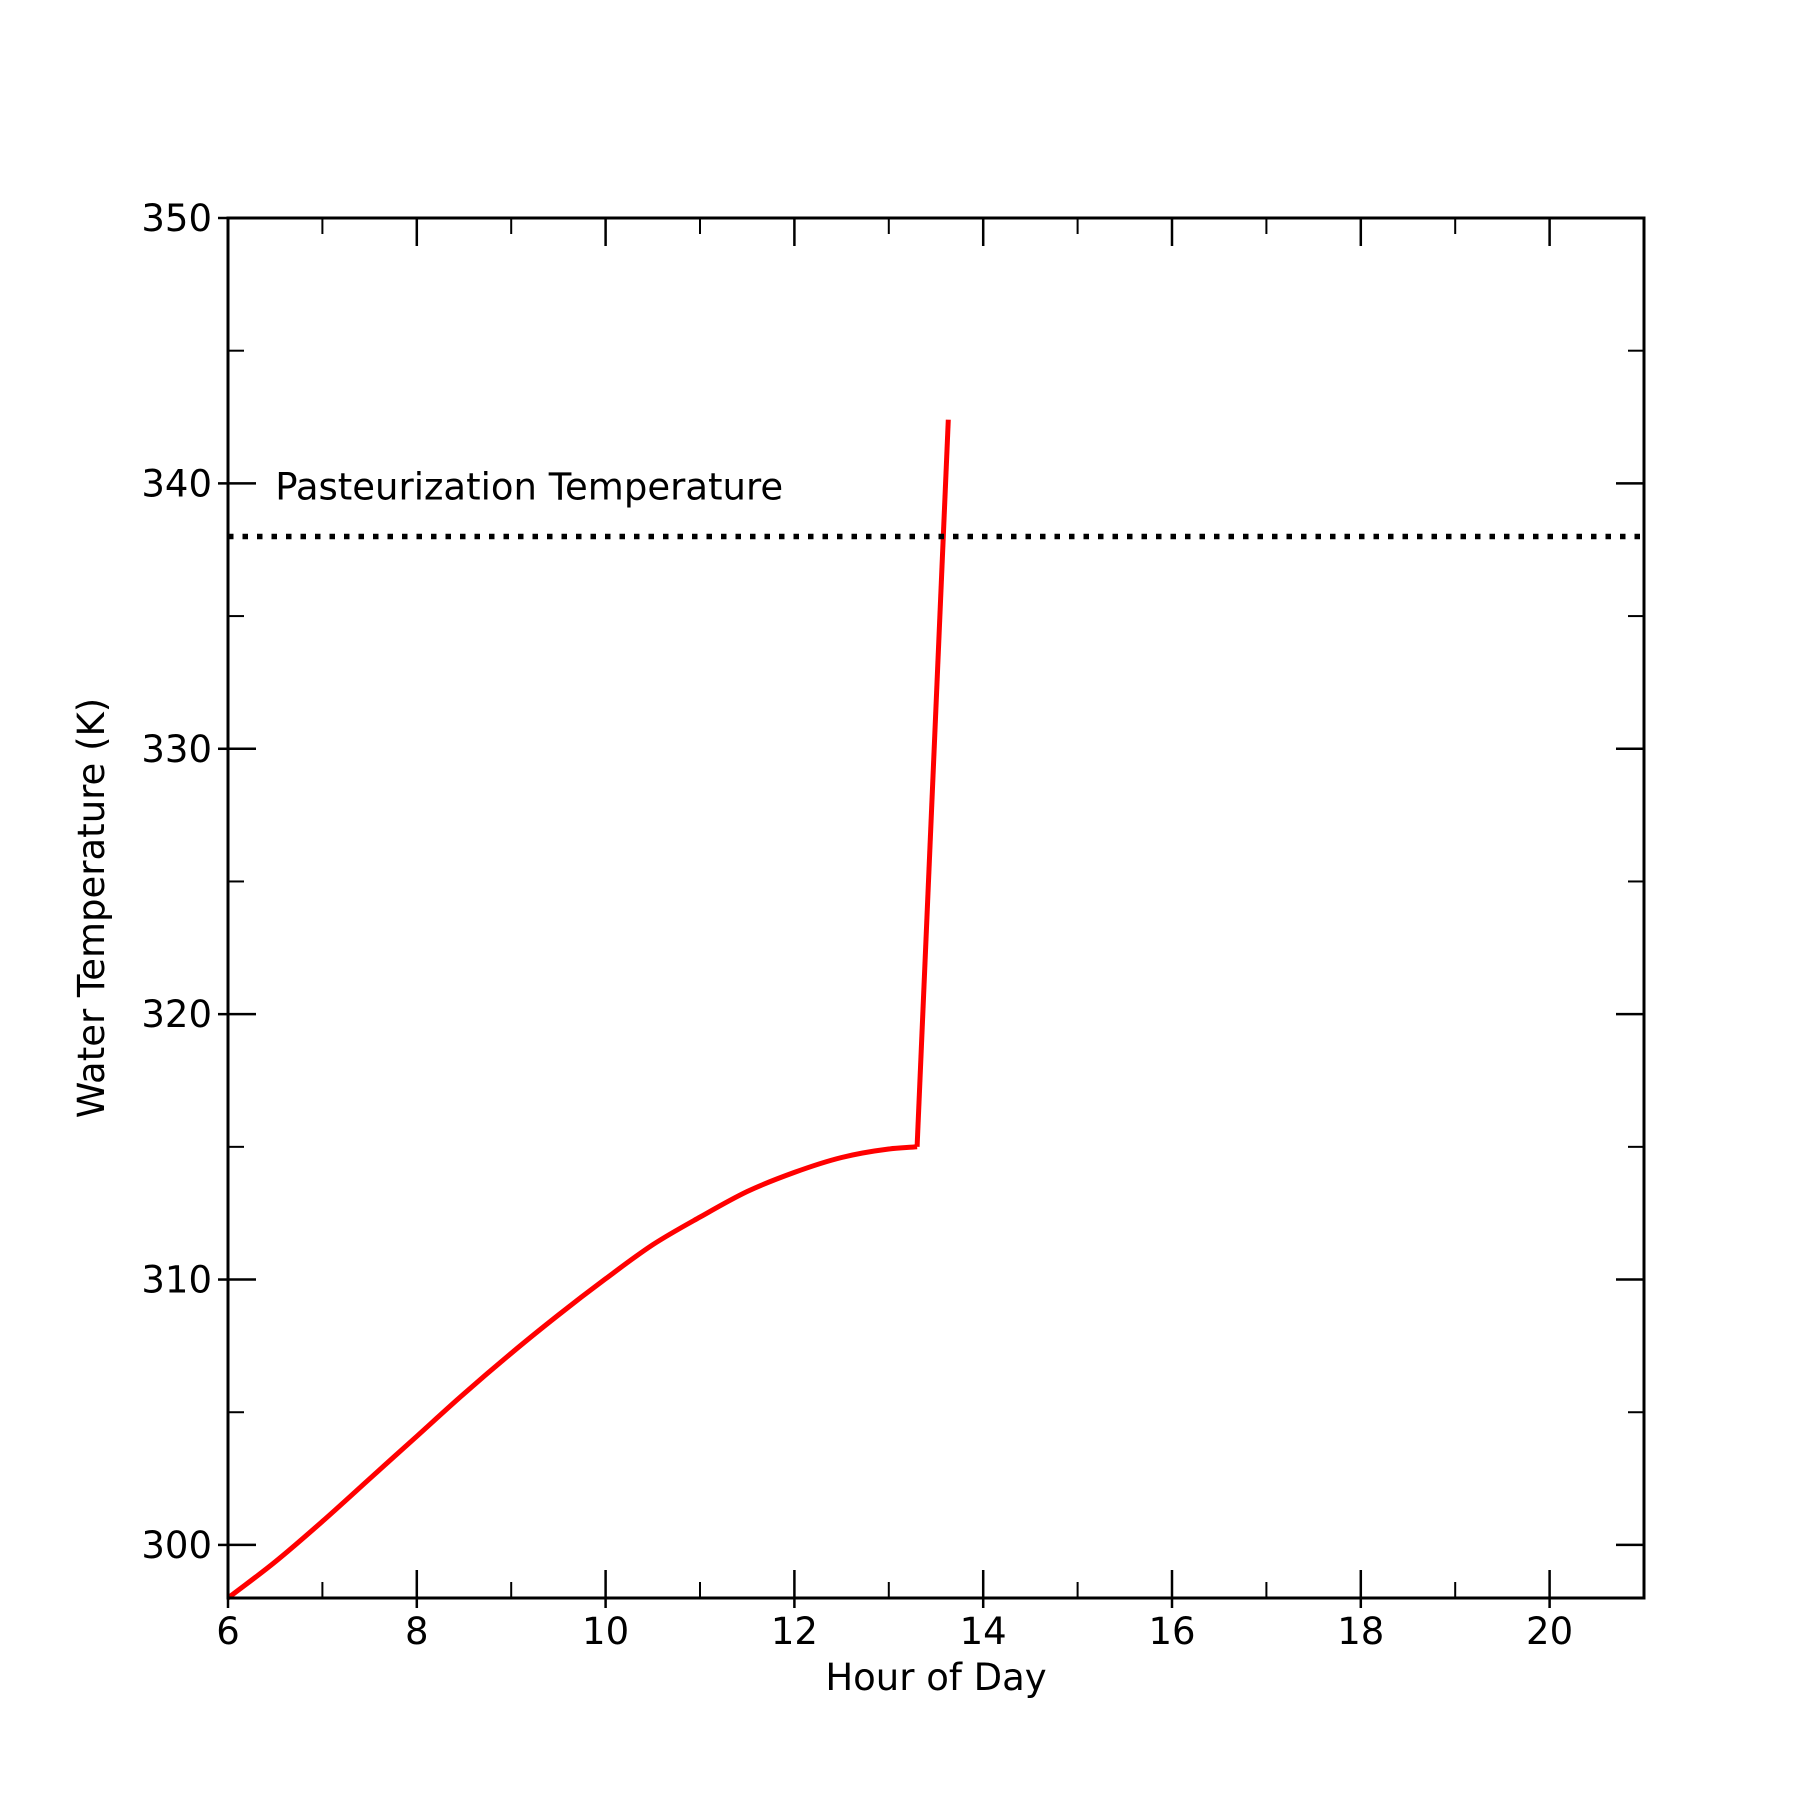 This screenshot has height=1800, width=1800. What do you see at coordinates (935, 1677) in the screenshot?
I see `x-axis-title: Hour of Day` at bounding box center [935, 1677].